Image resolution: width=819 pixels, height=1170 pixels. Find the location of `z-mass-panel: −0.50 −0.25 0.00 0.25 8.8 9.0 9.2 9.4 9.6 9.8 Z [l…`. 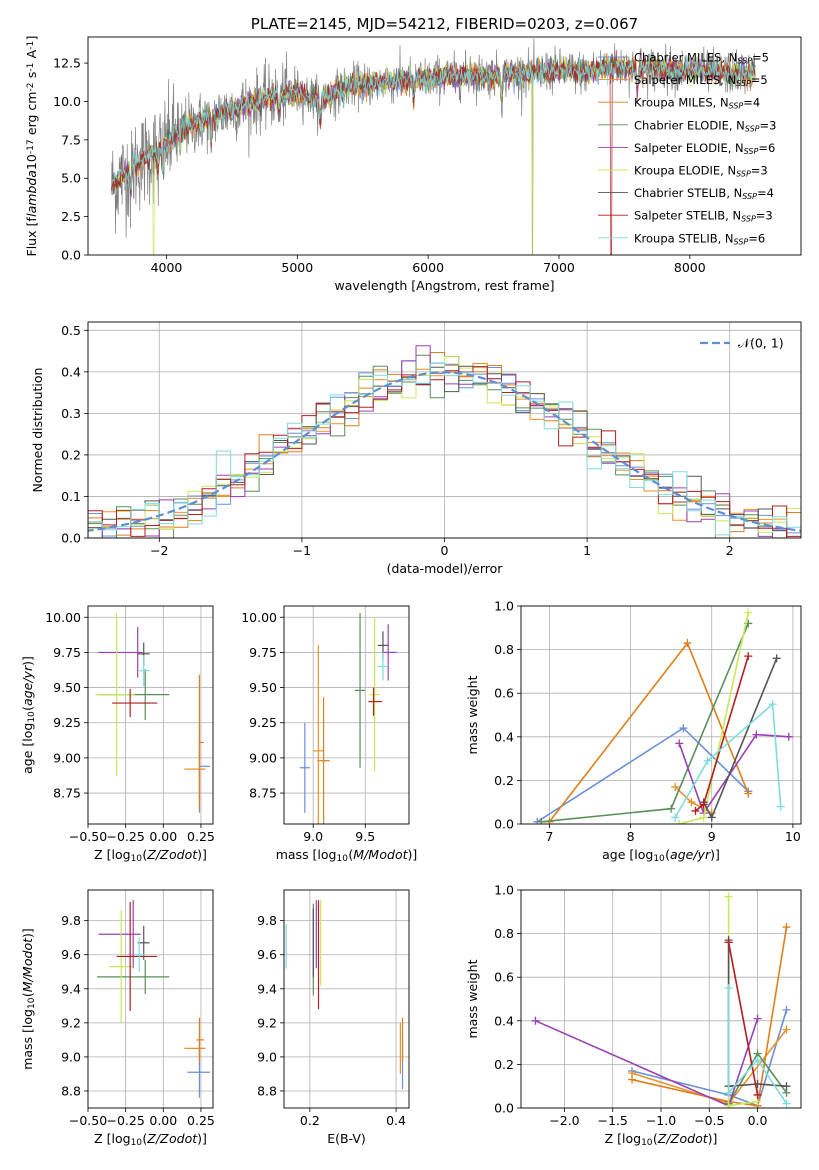

z-mass-panel: −0.50 −0.25 0.00 0.25 8.8 9.0 9.2 9.4 9.6 9.8 Z [l… is located at coordinates (117, 1018).